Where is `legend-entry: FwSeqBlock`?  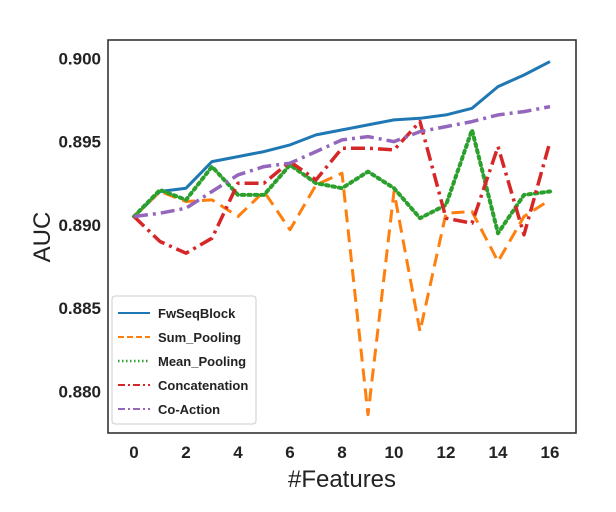
legend-entry: FwSeqBlock is located at coordinates (197, 313).